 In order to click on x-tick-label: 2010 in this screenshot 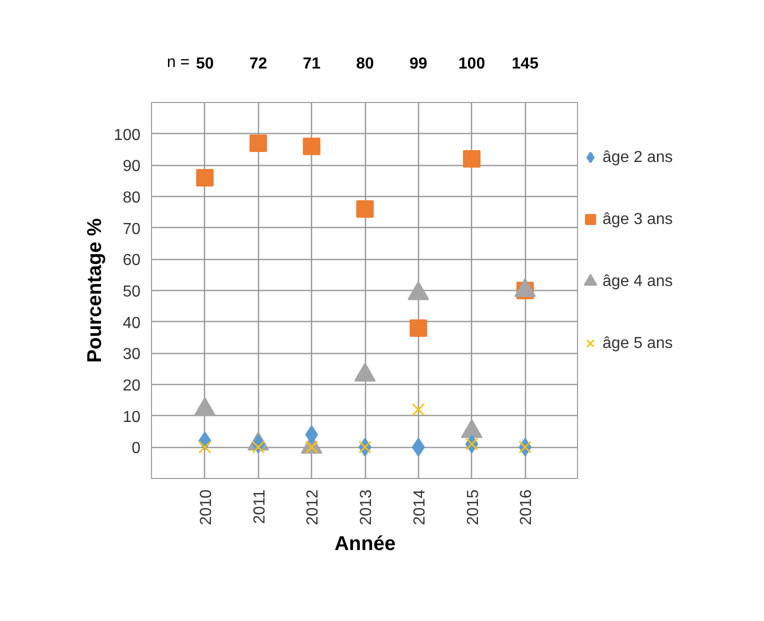, I will do `click(206, 507)`.